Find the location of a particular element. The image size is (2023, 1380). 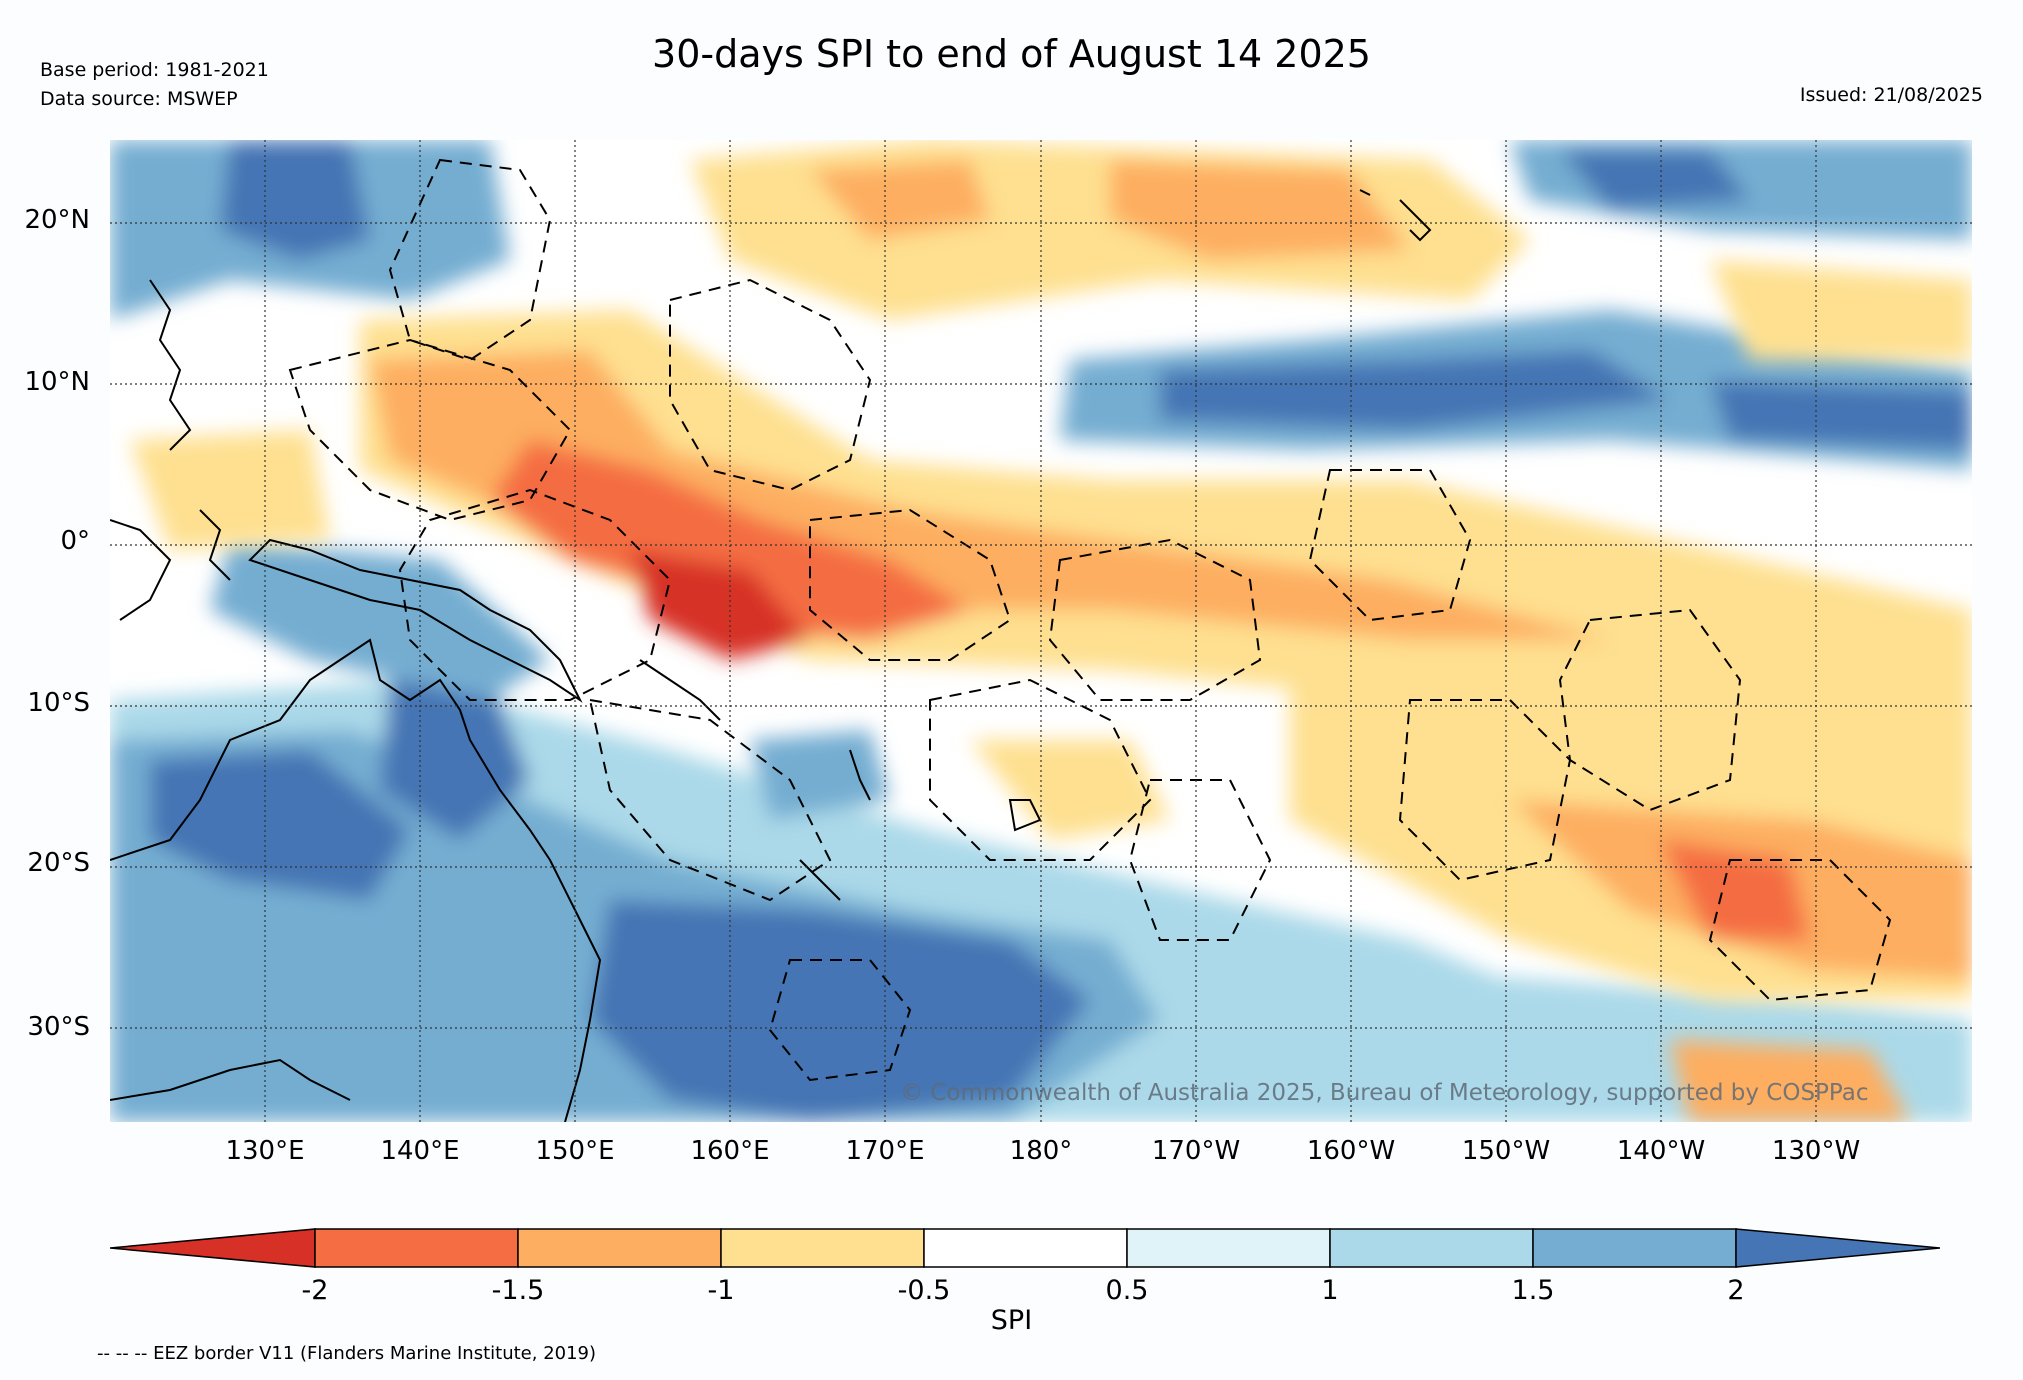

colorbar is located at coordinates (1025, 1248).